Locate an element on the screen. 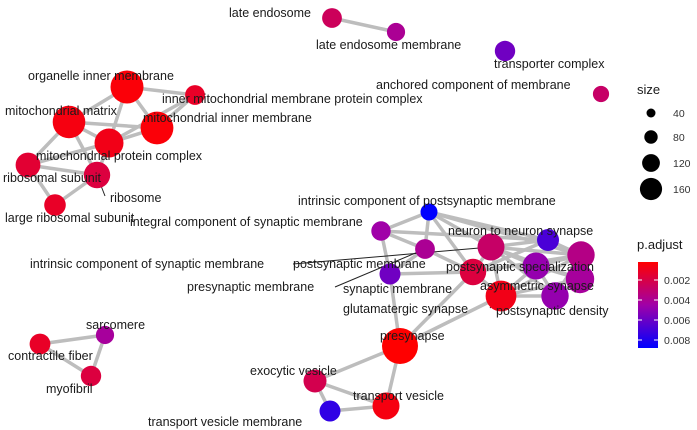 The height and width of the screenshot is (430, 697). edge-sarcomere-contractile-fiber is located at coordinates (72, 339).